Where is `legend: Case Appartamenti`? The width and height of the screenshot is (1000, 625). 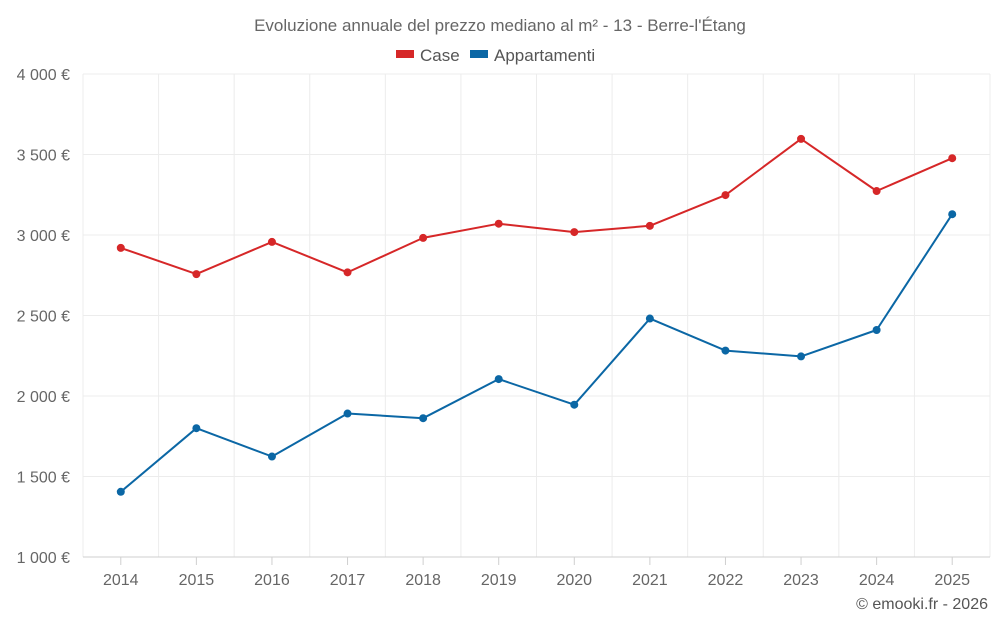 legend: Case Appartamenti is located at coordinates (495, 55).